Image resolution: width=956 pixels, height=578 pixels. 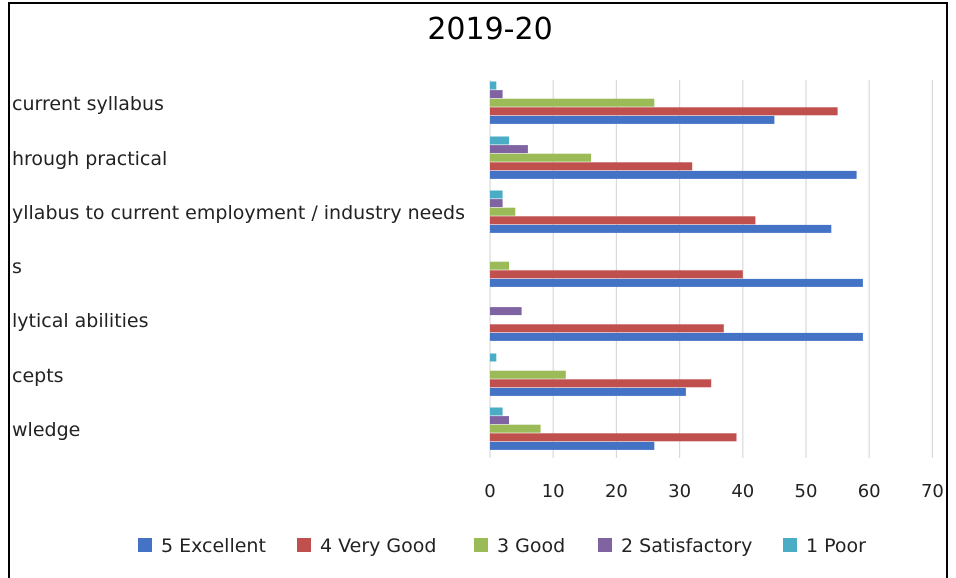 I want to click on frame-border-left, so click(x=9, y=290).